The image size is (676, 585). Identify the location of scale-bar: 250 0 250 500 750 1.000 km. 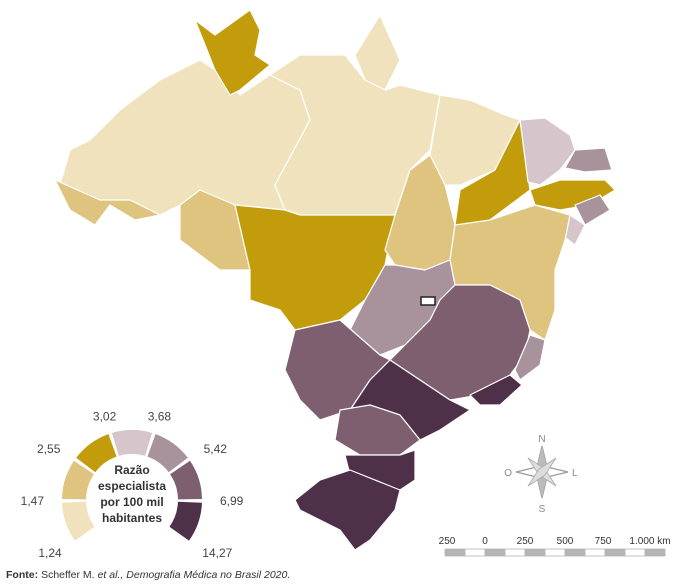
(555, 546).